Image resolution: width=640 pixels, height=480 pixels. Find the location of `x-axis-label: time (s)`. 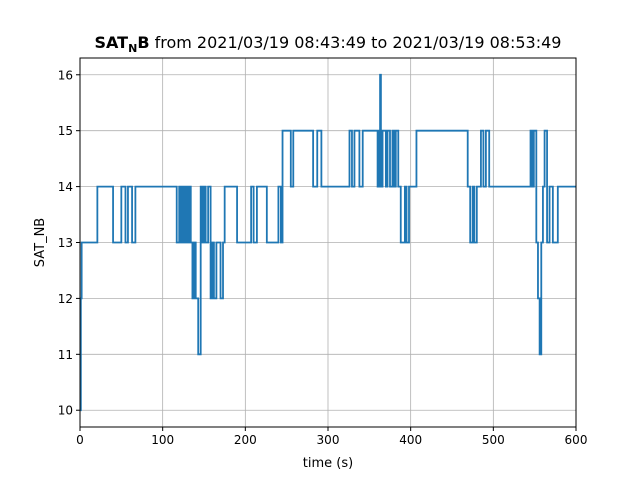

x-axis-label: time (s) is located at coordinates (328, 463).